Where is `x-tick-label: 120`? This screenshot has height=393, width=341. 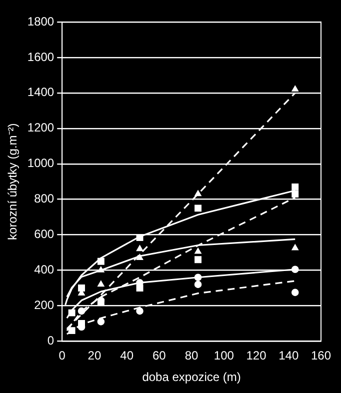 x-tick-label: 120 is located at coordinates (256, 355).